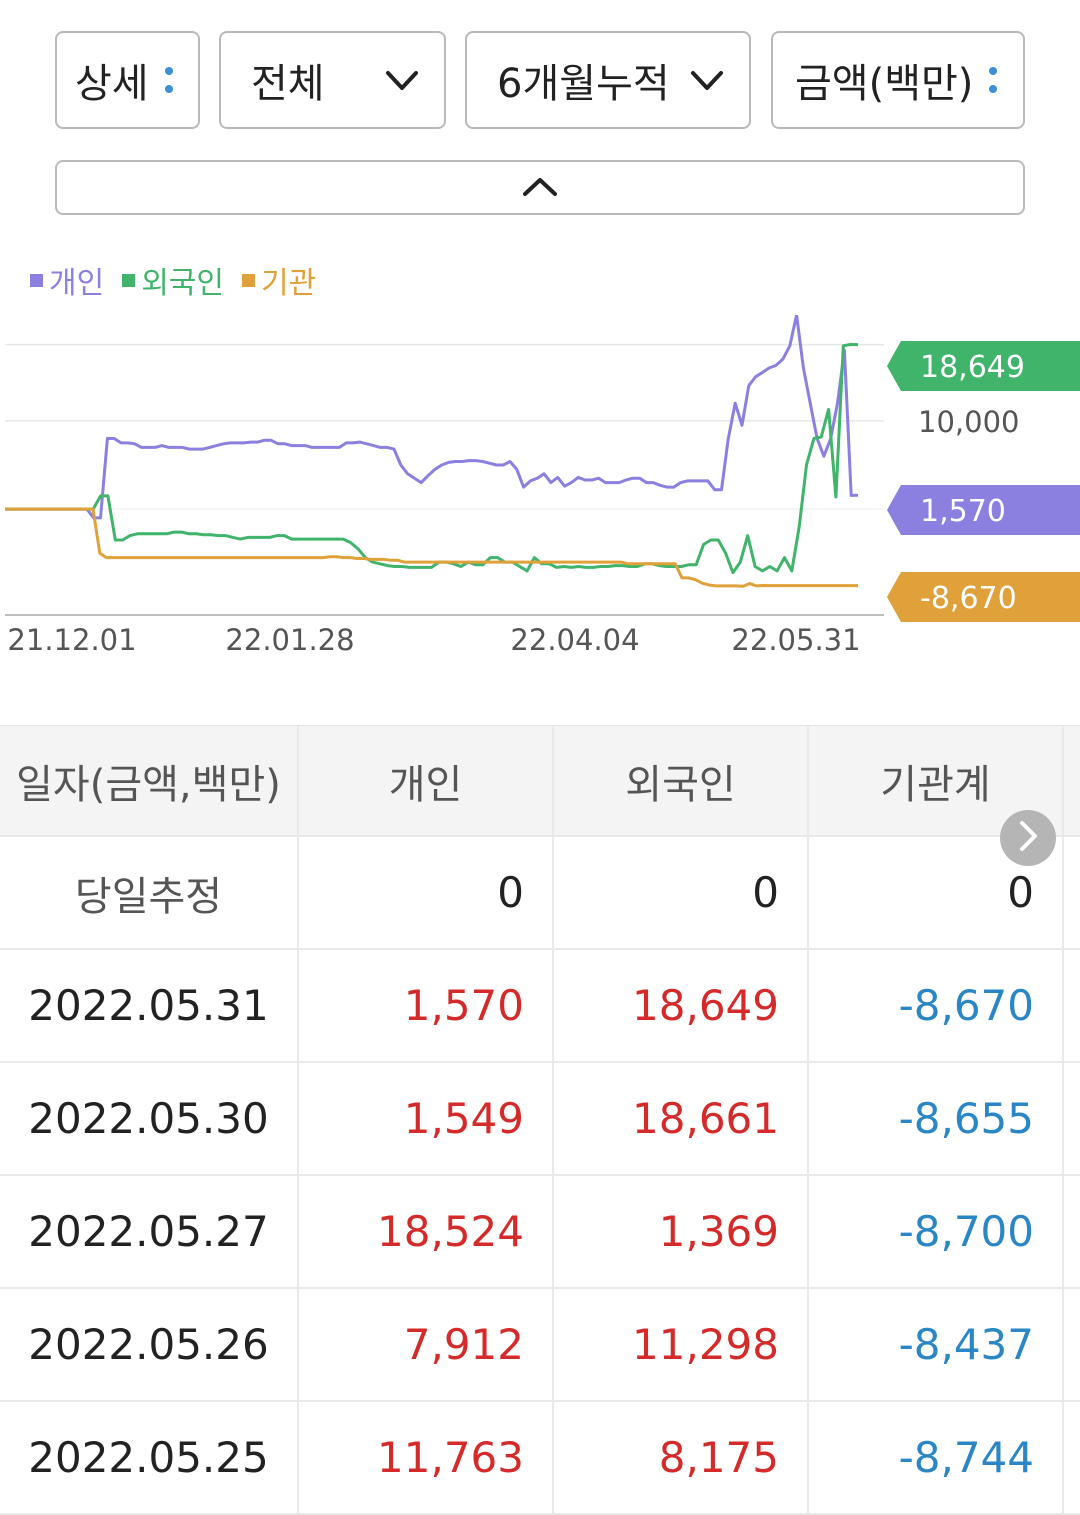  I want to click on table-row-estimate: 당일추정 0 0 0, so click(540, 893).